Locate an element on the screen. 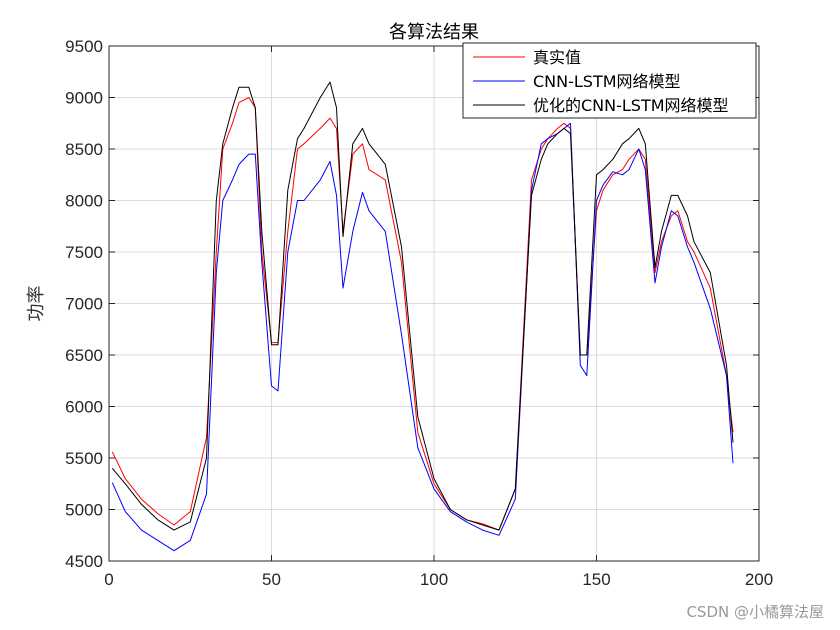 The image size is (840, 630). x-tick-label: 0 is located at coordinates (108, 579).